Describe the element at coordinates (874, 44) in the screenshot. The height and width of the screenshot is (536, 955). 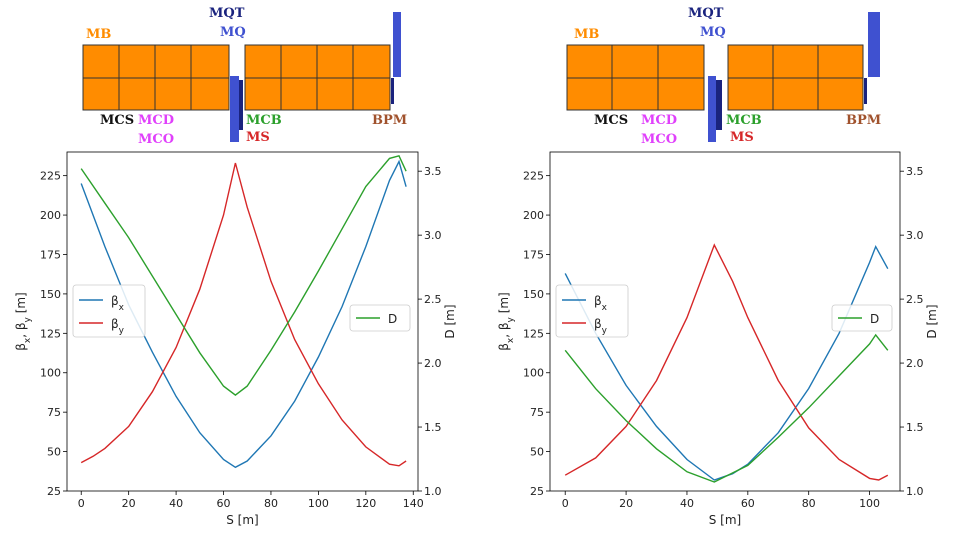
I see `quadrupole-end-right` at that location.